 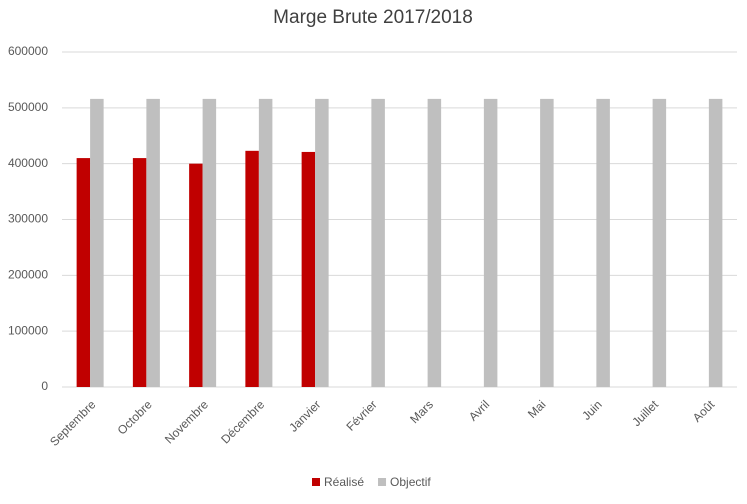 I want to click on y-tick-label: 300000, so click(x=28, y=219).